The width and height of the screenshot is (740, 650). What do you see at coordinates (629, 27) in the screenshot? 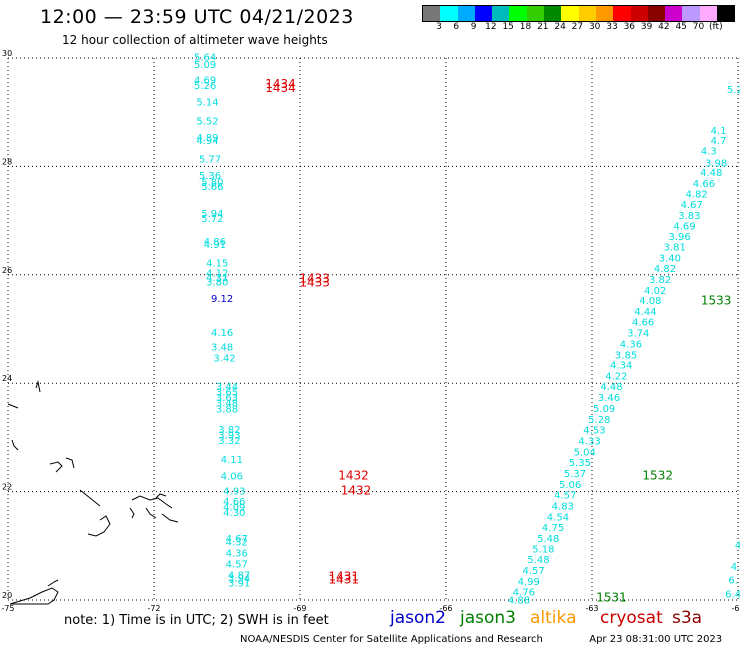
I see `legend-label: 36` at bounding box center [629, 27].